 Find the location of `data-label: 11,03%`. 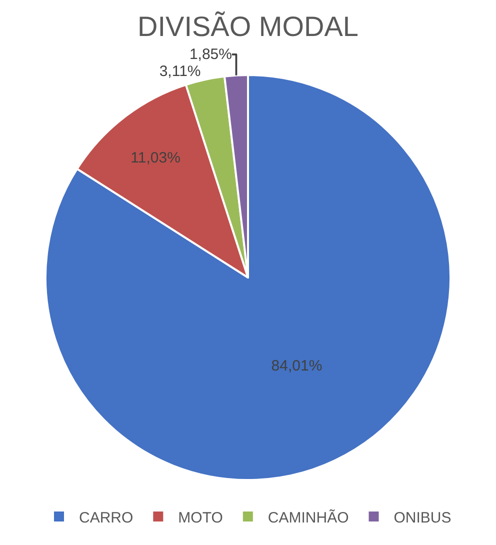

data-label: 11,03% is located at coordinates (155, 157).